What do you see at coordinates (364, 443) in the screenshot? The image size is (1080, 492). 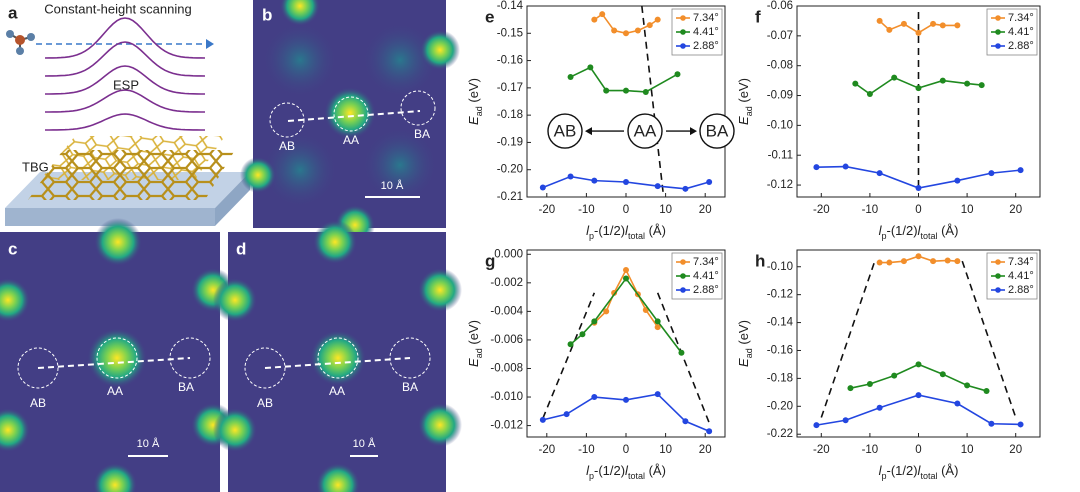 I see `scale-label: 10 Å` at bounding box center [364, 443].